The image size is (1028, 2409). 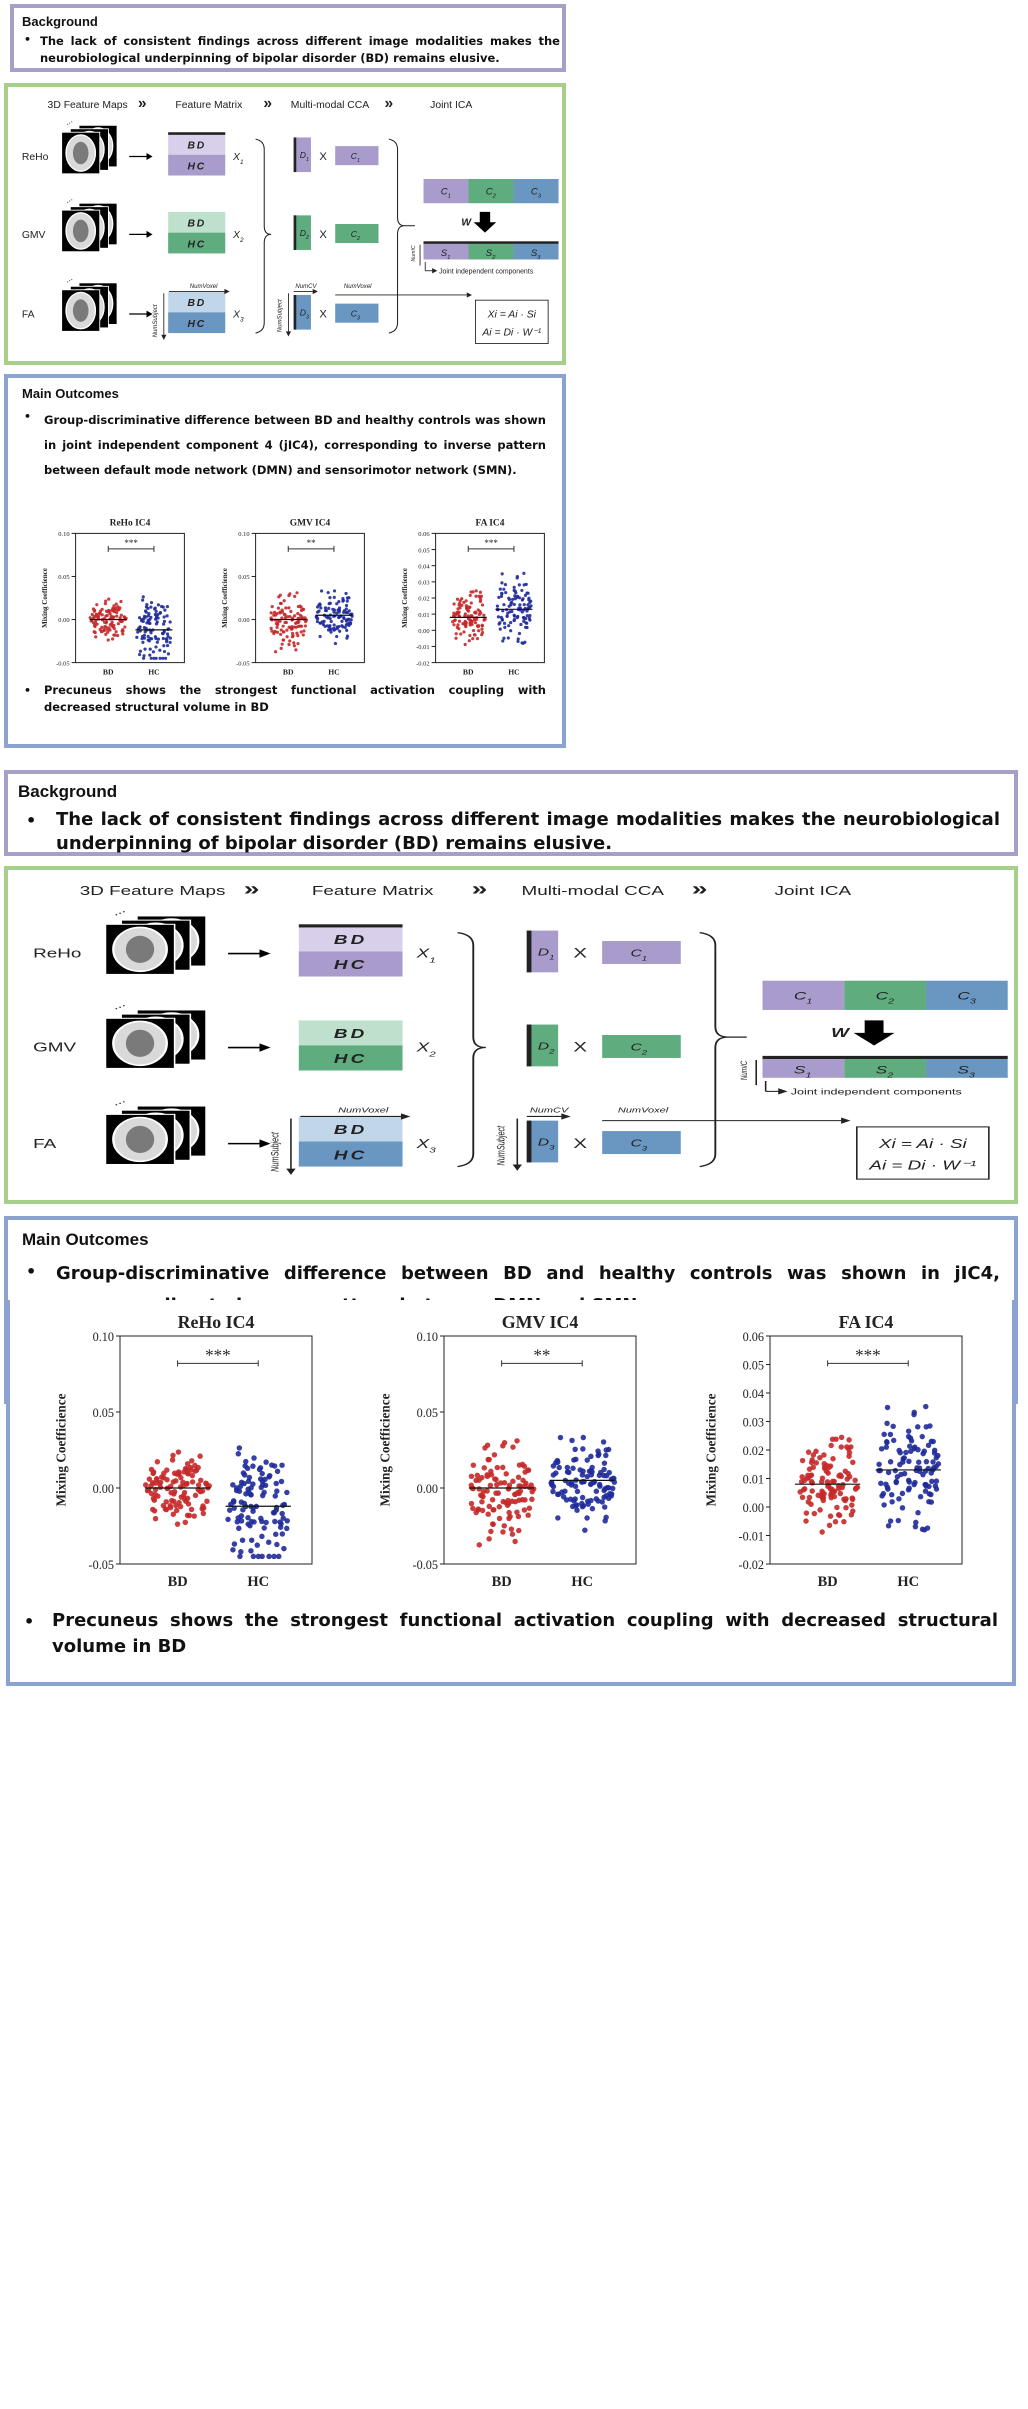 I want to click on c-label: C1, so click(x=446, y=193).